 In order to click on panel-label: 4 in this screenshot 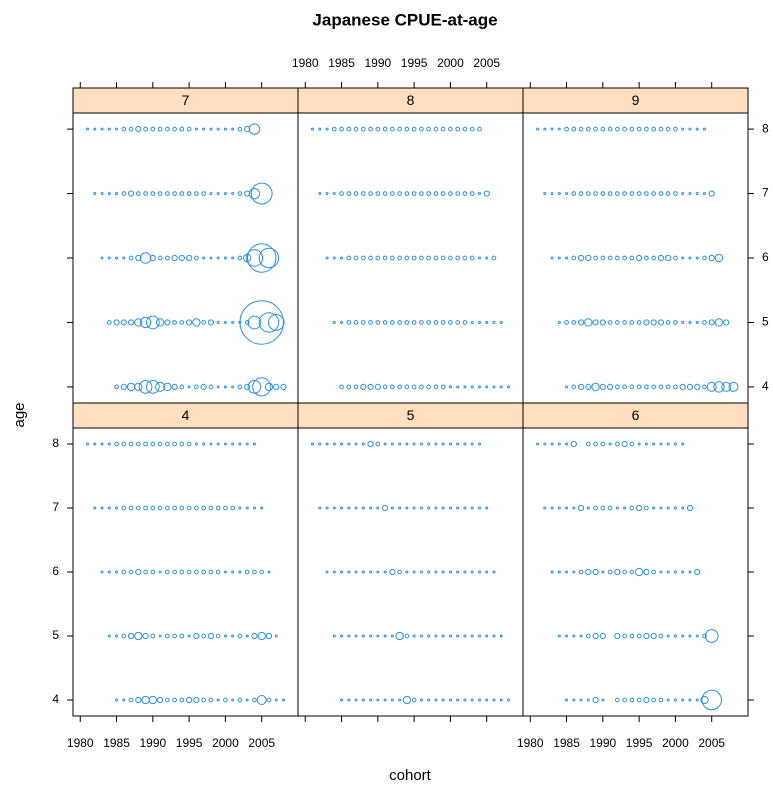, I will do `click(186, 415)`.